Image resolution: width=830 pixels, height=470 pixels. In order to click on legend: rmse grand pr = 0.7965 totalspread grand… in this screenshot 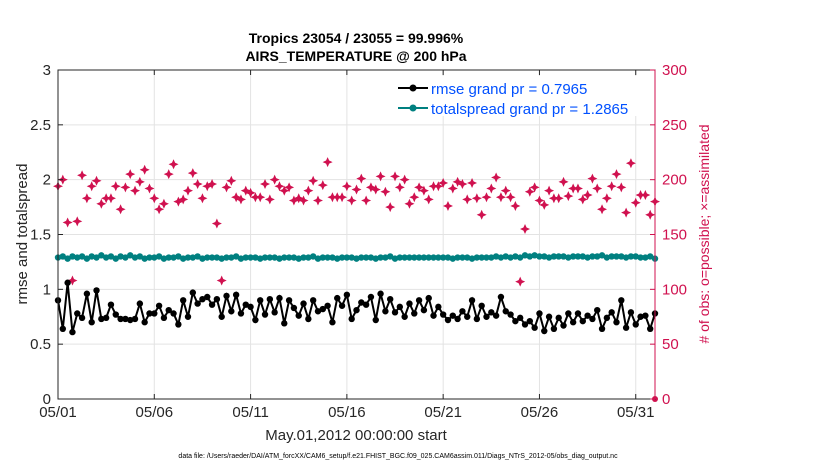, I will do `click(525, 97)`.